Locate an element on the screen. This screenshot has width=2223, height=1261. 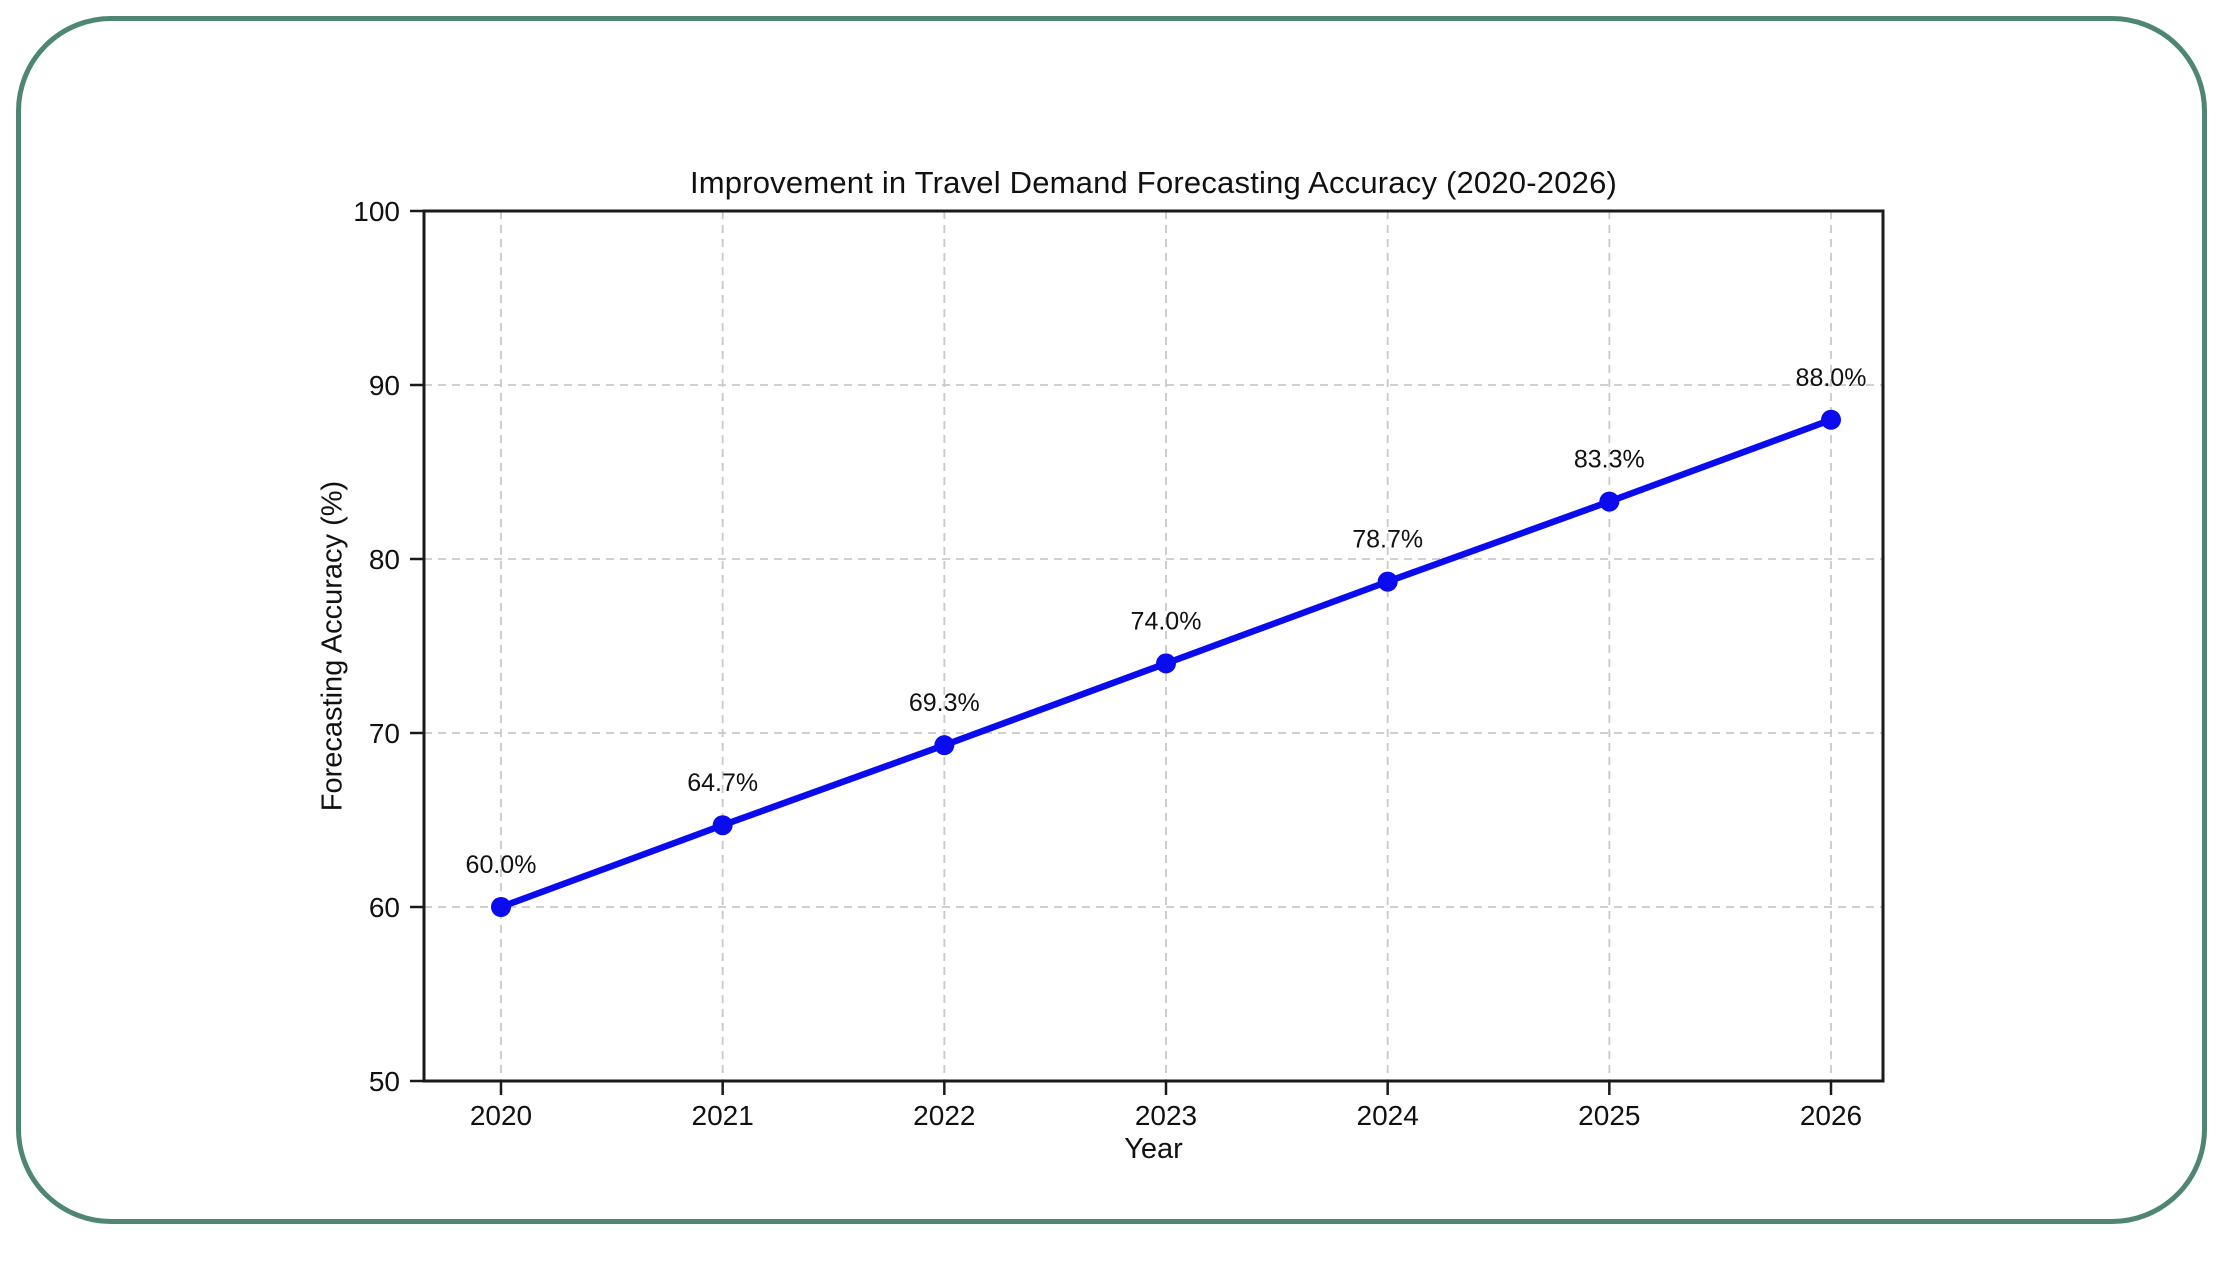
y-tick-label: 90 is located at coordinates (384, 385).